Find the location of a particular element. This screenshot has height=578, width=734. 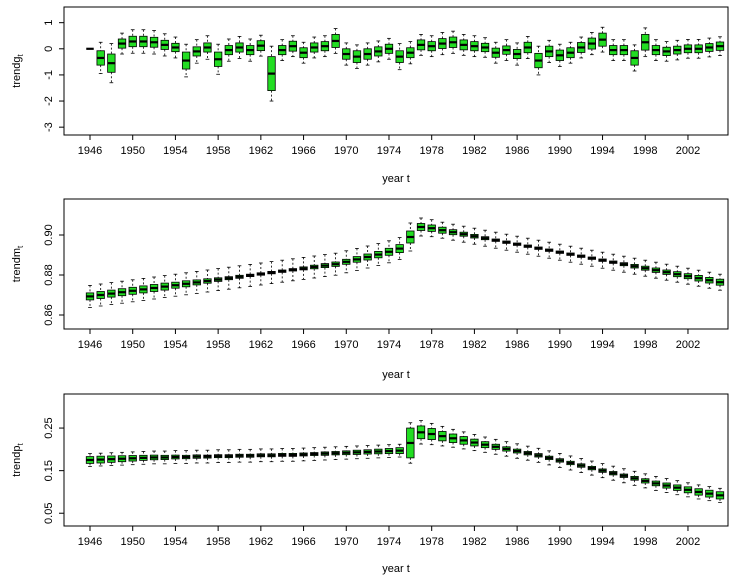

x-tick-label: 1966 is located at coordinates (303, 542).